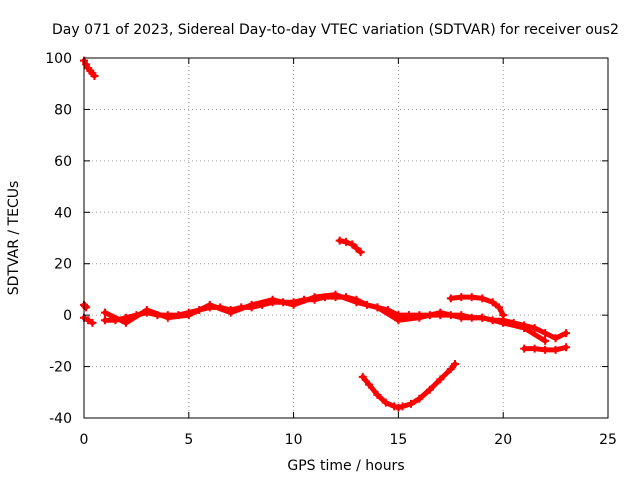  I want to click on y-tick-label: -20, so click(60, 368).